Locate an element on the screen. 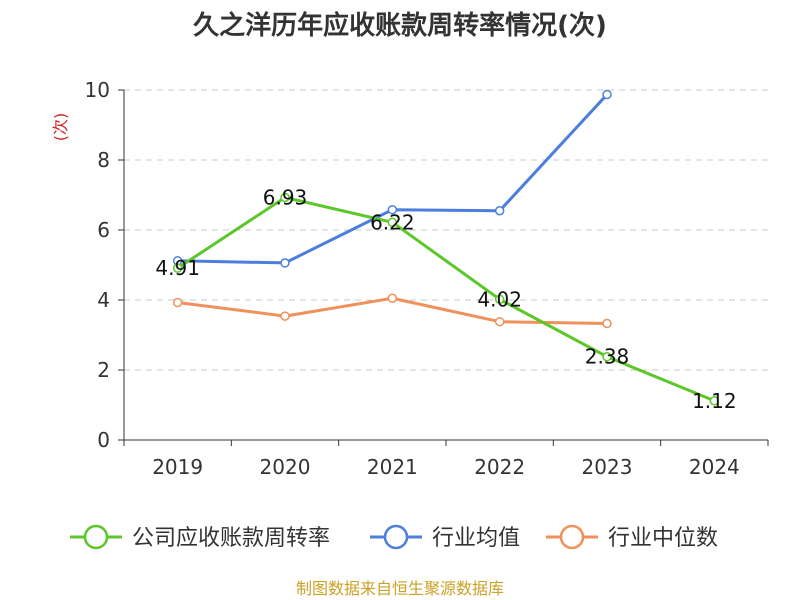 This screenshot has height=600, width=800. x-tick-label: 2024 is located at coordinates (714, 467).